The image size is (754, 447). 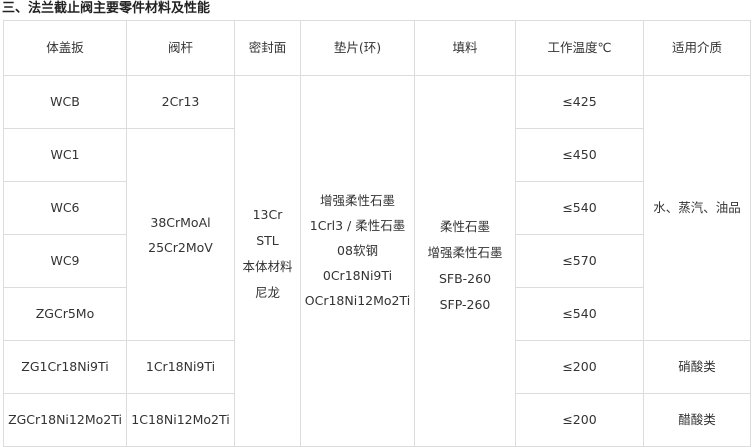 I want to click on header-cell: 密封面, so click(x=267, y=48).